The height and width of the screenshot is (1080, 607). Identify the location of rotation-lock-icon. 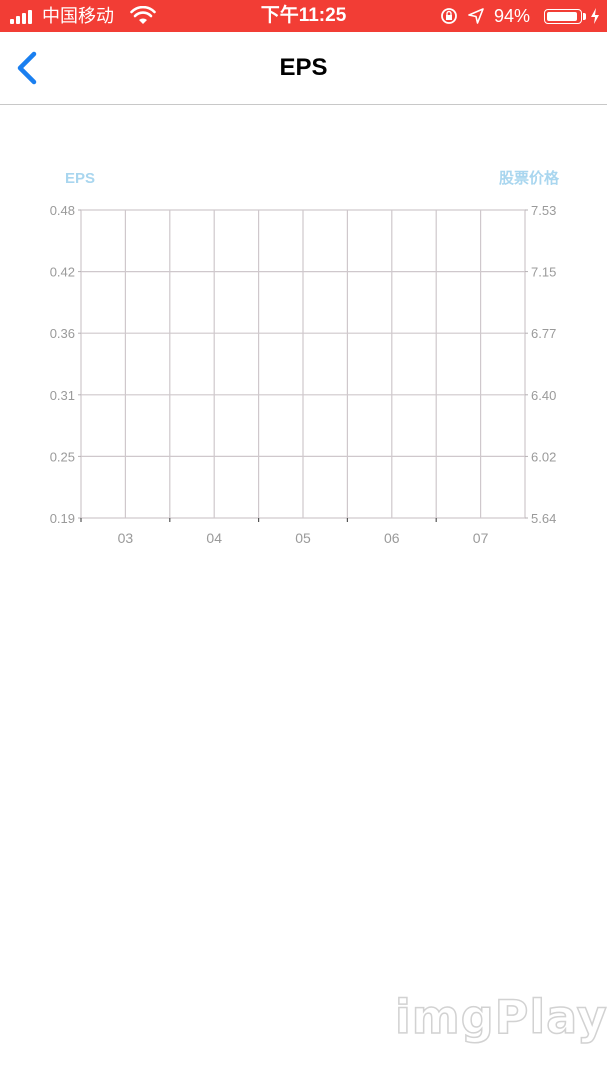
(449, 16).